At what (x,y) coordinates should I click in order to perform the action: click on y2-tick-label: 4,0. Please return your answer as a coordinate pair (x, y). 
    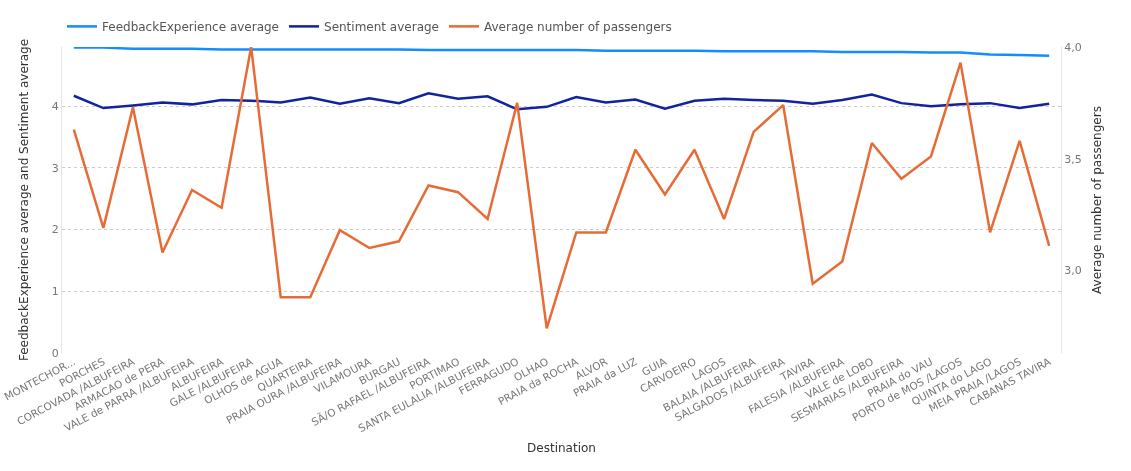
    Looking at the image, I should click on (1073, 47).